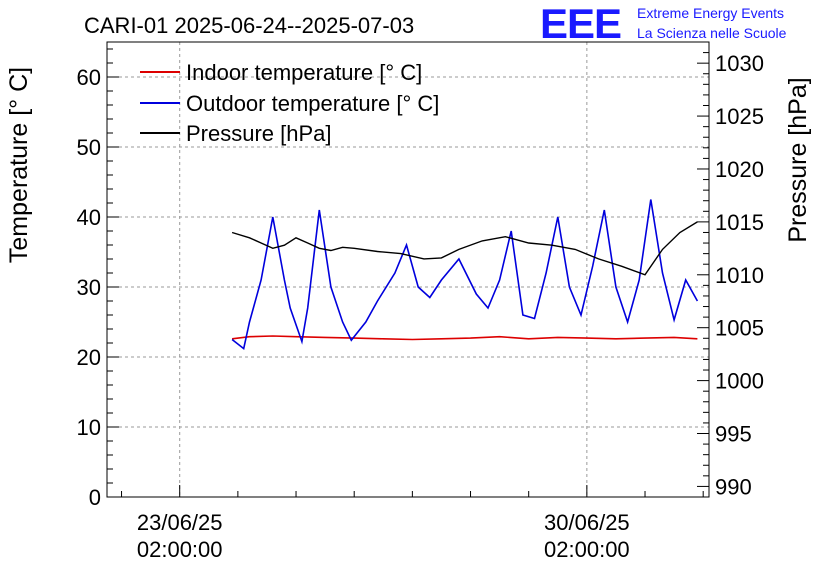 This screenshot has height=577, width=836. I want to click on y-tick-label: 40, so click(89, 217).